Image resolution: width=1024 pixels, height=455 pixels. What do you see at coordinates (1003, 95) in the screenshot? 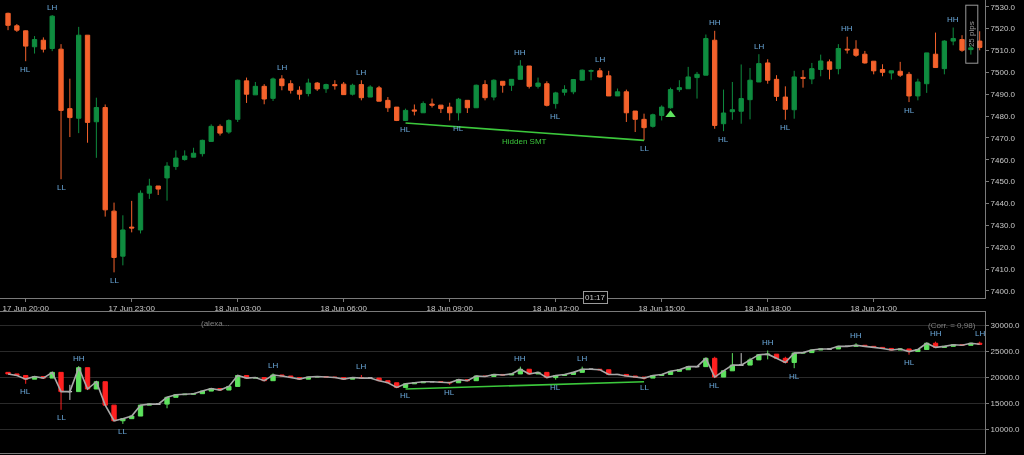
I see `y-tick-label: 7490.0` at bounding box center [1003, 95].